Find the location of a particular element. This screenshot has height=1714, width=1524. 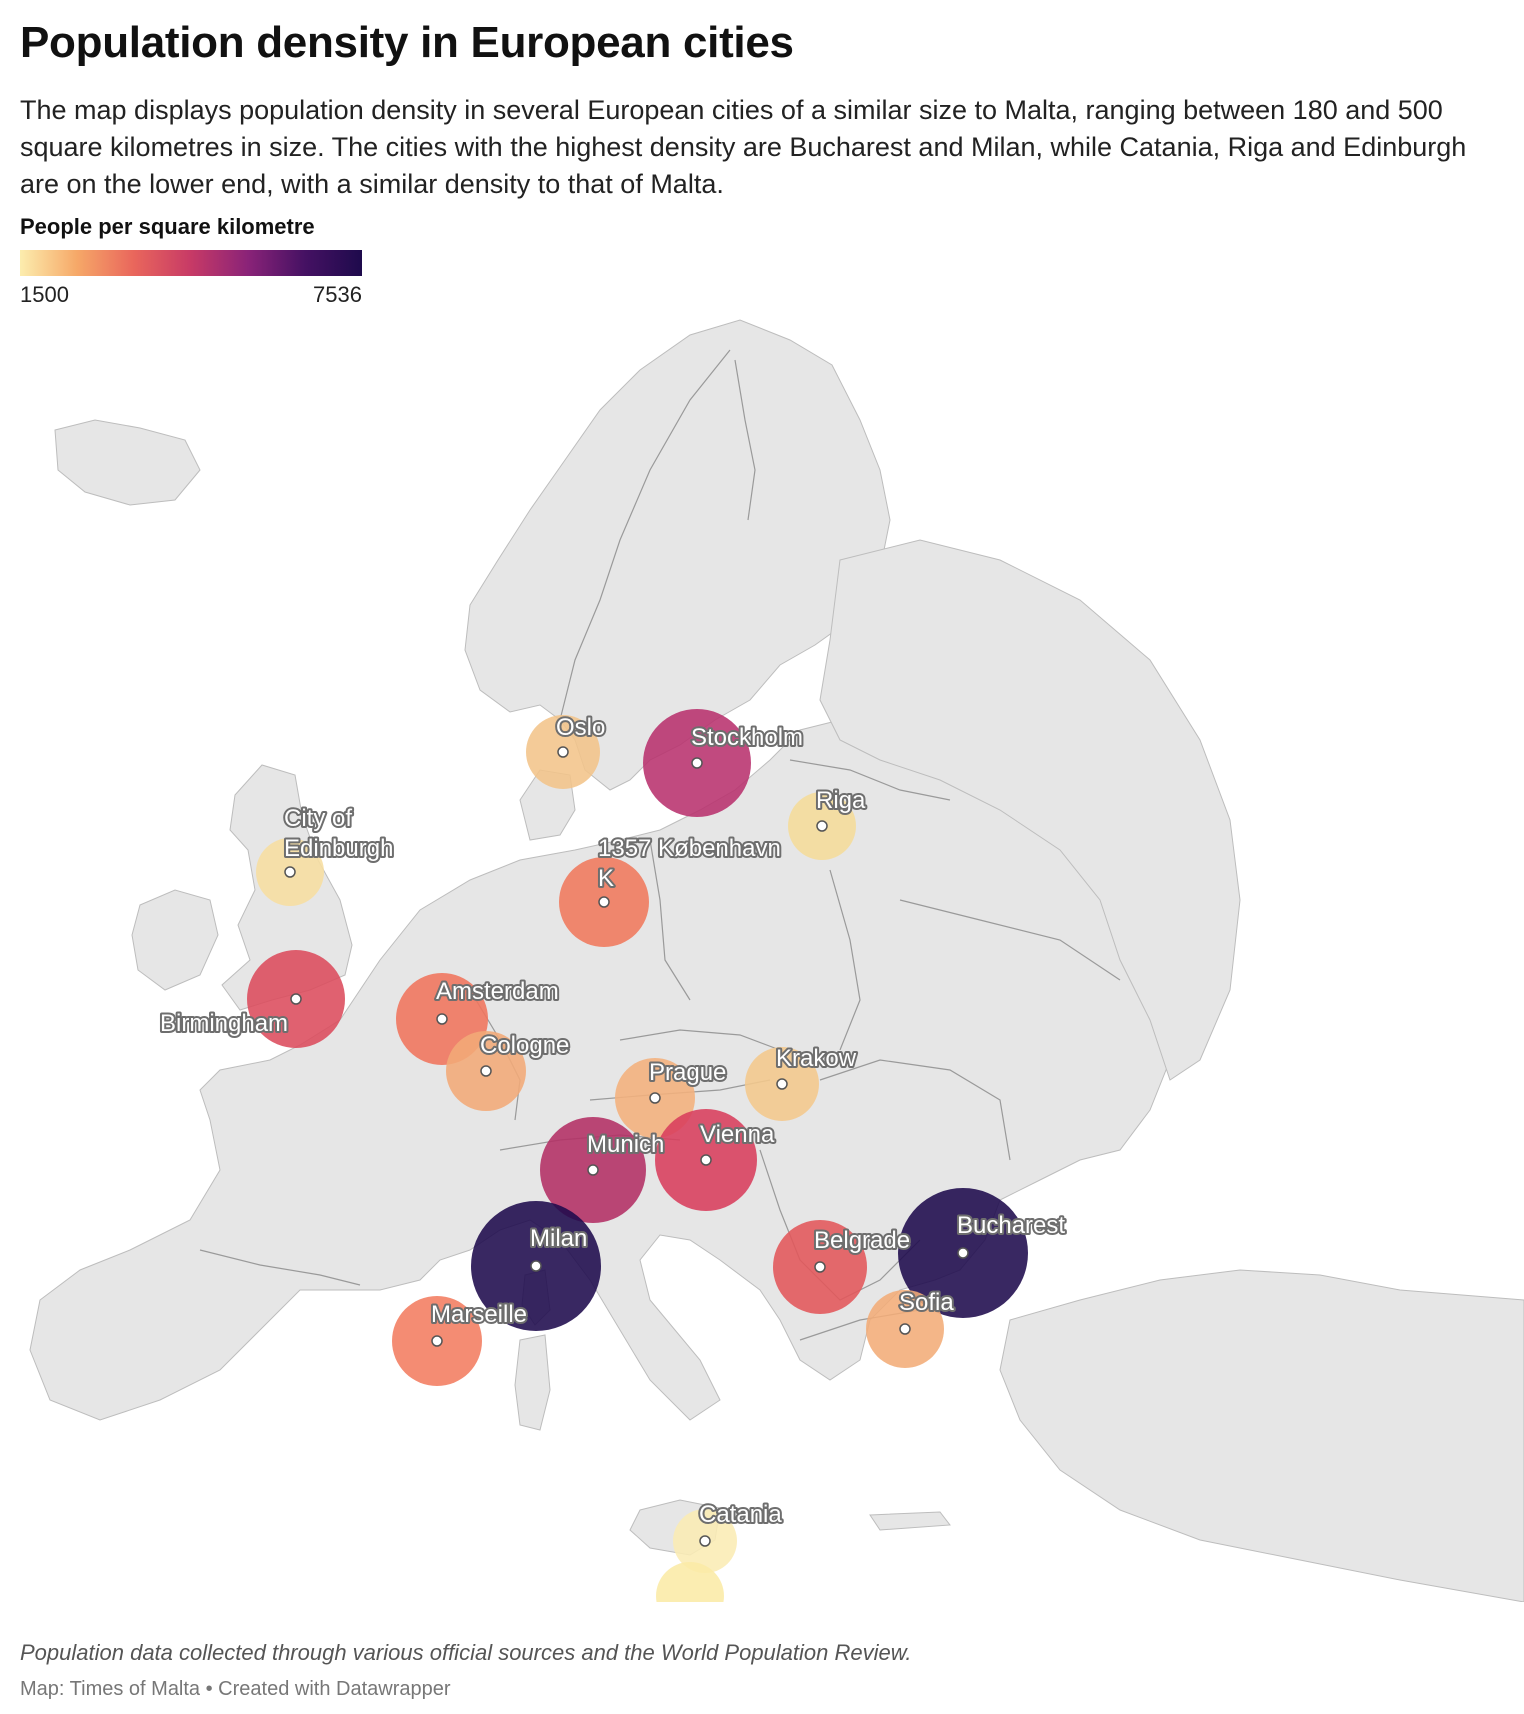

city-marker-munich is located at coordinates (593, 1170).